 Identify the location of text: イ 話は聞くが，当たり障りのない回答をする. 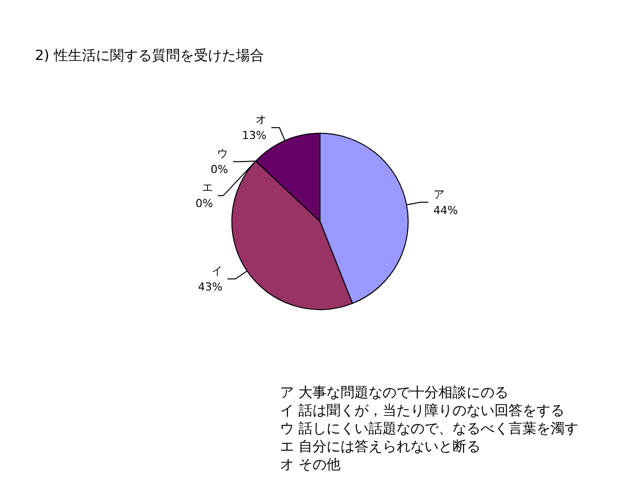
(422, 411).